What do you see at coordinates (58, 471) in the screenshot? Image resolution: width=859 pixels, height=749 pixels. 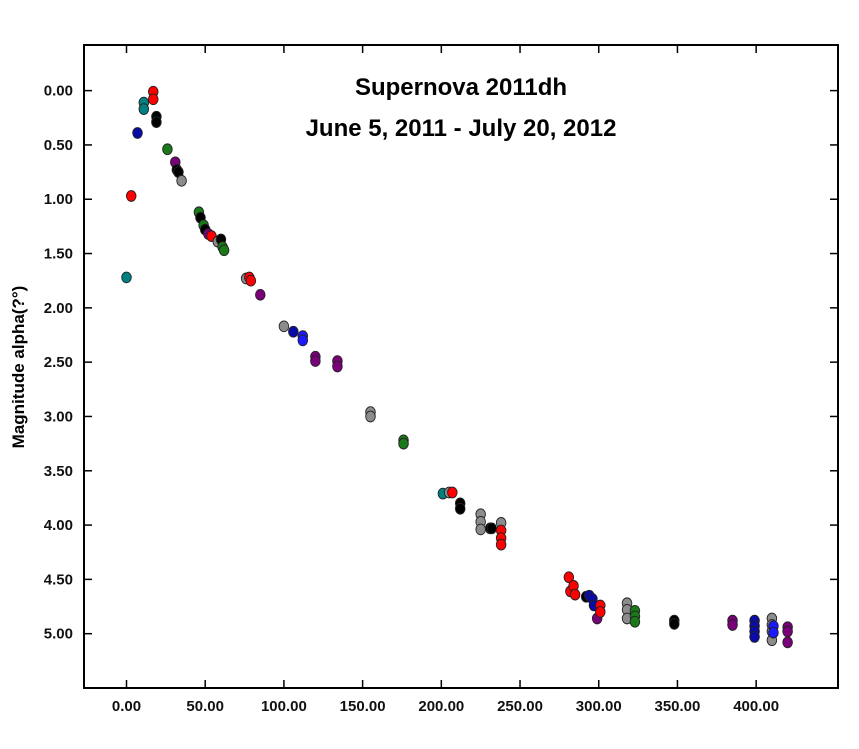 I see `y-tick-label: 3.50` at bounding box center [58, 471].